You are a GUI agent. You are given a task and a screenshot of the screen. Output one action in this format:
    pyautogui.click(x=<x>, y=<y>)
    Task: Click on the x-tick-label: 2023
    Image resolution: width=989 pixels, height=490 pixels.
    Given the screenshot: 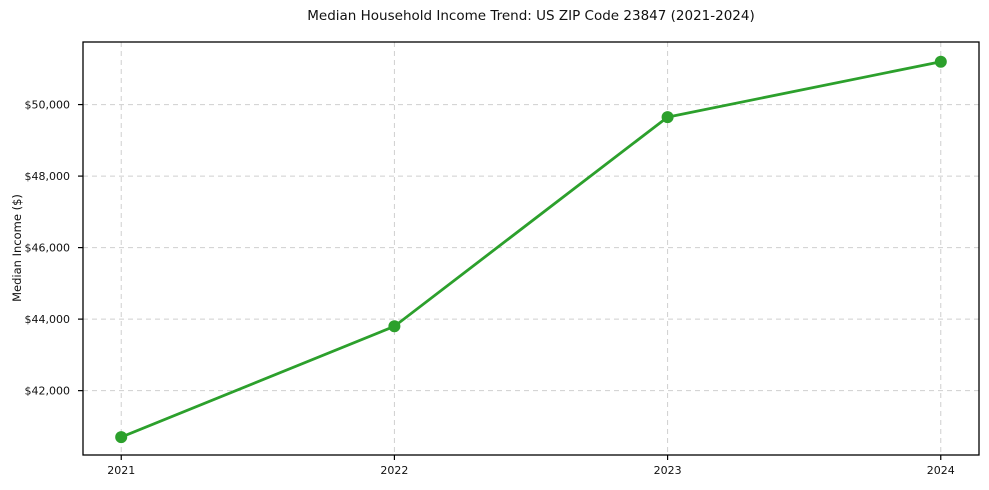 What is the action you would take?
    pyautogui.click(x=668, y=470)
    